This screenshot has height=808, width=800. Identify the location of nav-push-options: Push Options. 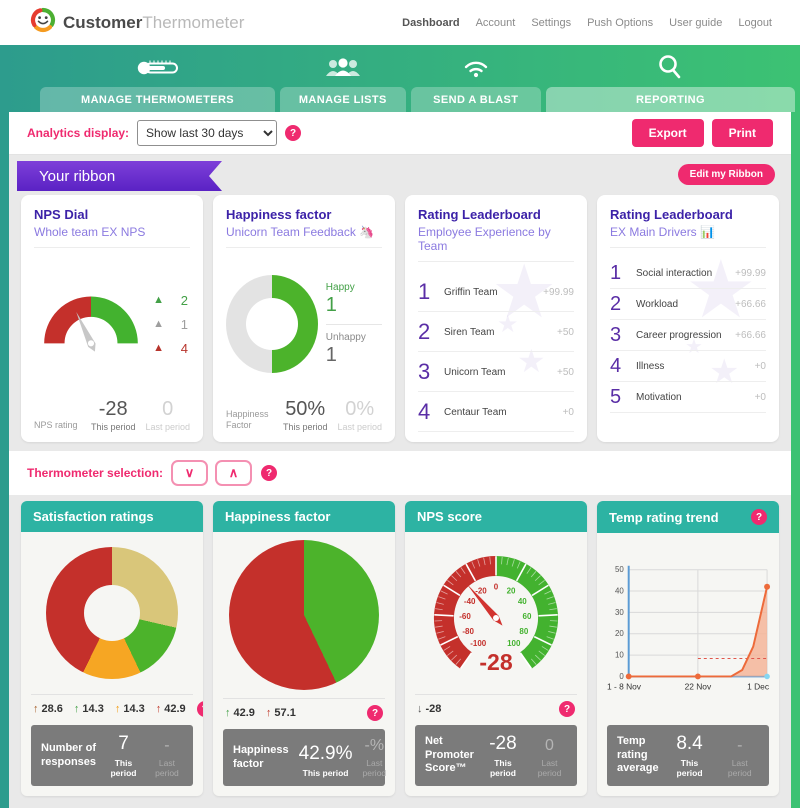
(620, 23).